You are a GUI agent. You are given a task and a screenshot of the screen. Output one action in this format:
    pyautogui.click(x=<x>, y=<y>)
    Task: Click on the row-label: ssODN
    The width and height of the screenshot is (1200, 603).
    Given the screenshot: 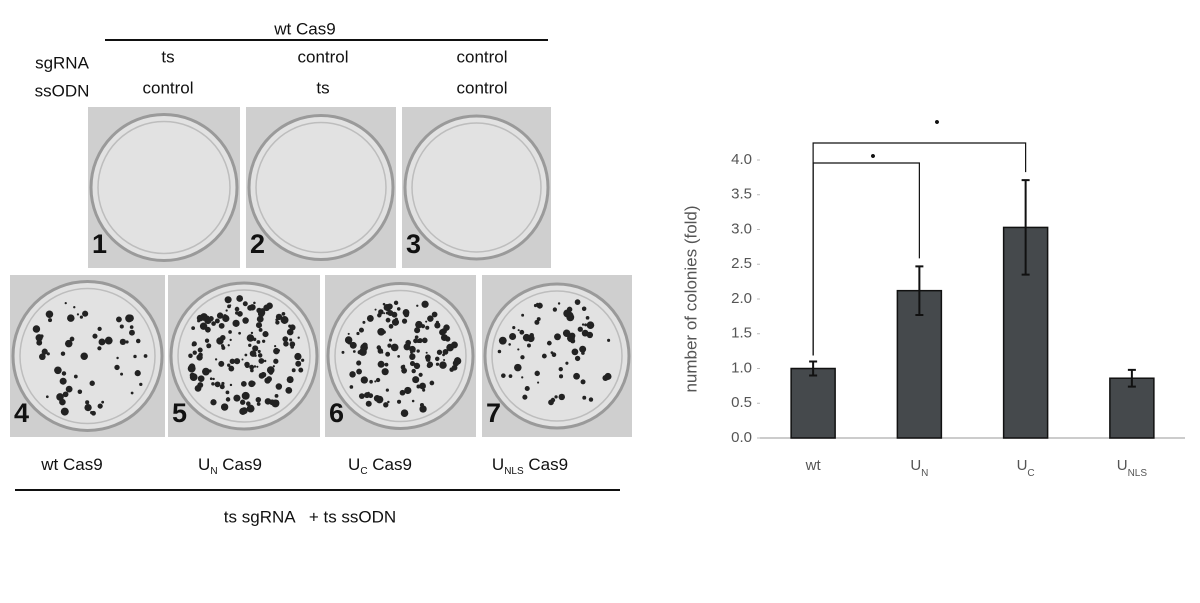 What is the action you would take?
    pyautogui.click(x=62, y=90)
    